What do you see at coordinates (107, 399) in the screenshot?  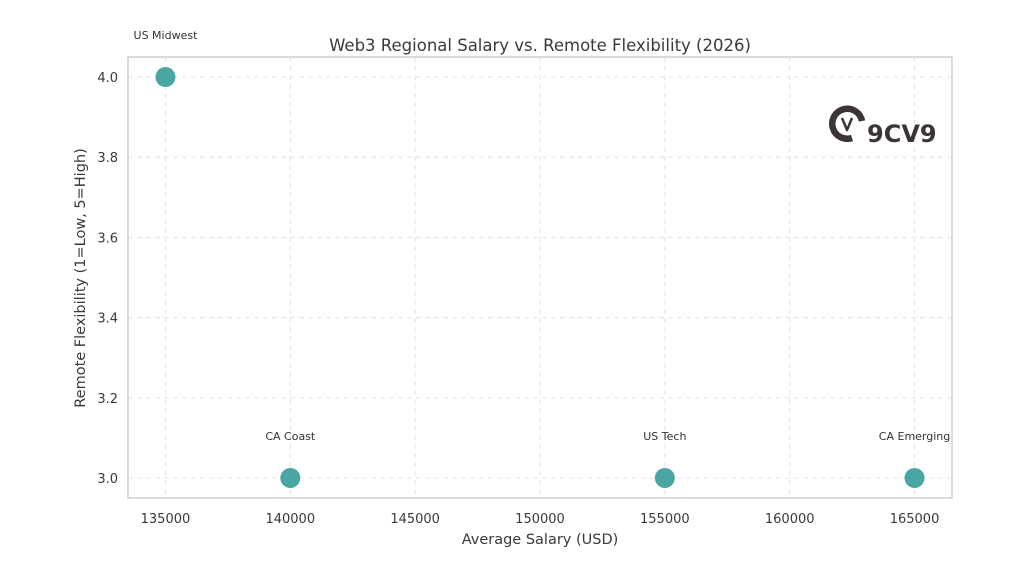 I see `y-tick-label: 3.2` at bounding box center [107, 399].